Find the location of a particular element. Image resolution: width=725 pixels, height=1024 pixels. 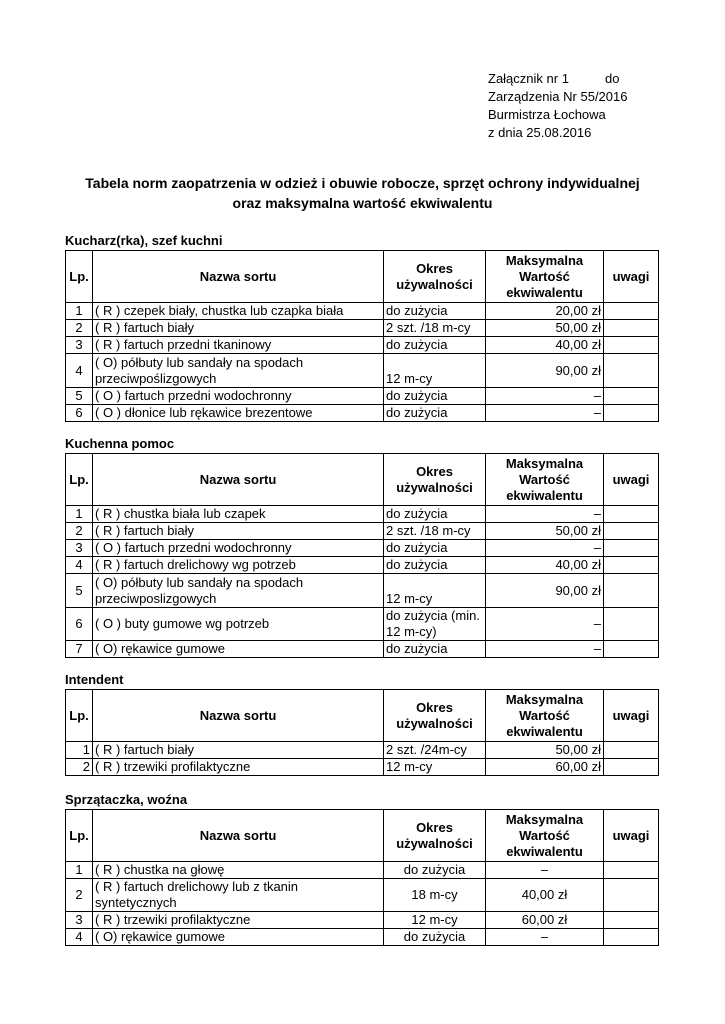

header-line: Załącznik nr 1 do is located at coordinates (554, 78).